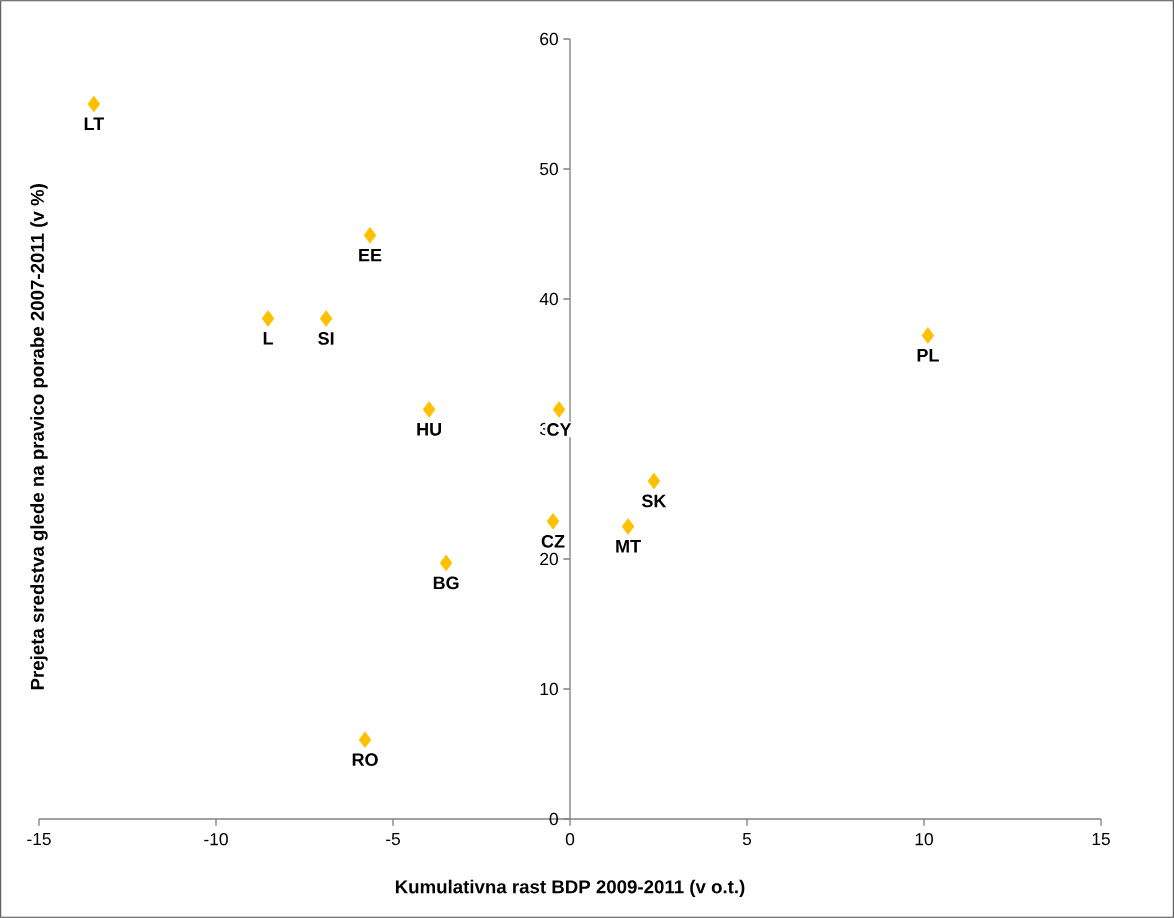 Image resolution: width=1174 pixels, height=918 pixels. Describe the element at coordinates (553, 819) in the screenshot. I see `y-tick-label: 0` at that location.